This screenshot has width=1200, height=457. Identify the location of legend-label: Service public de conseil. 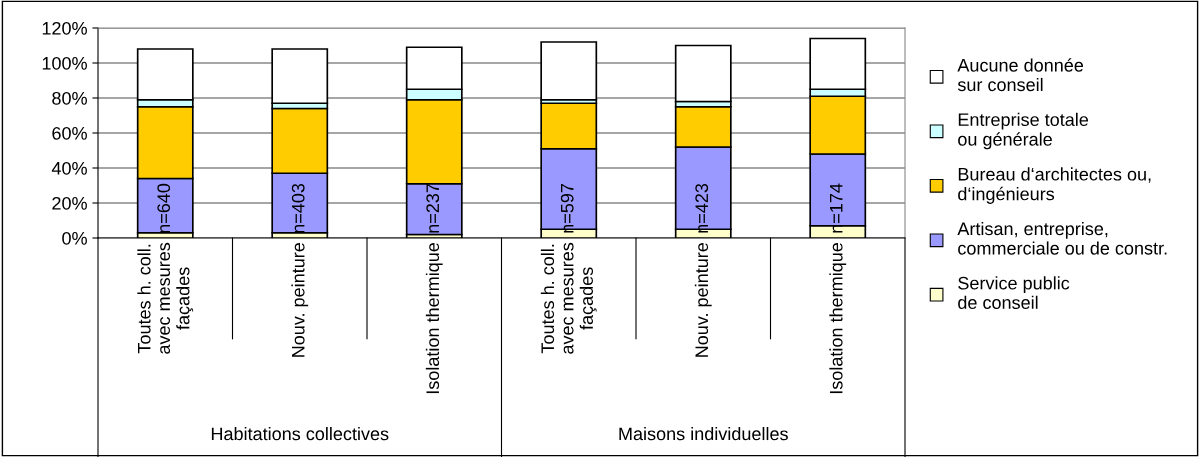
(1014, 292).